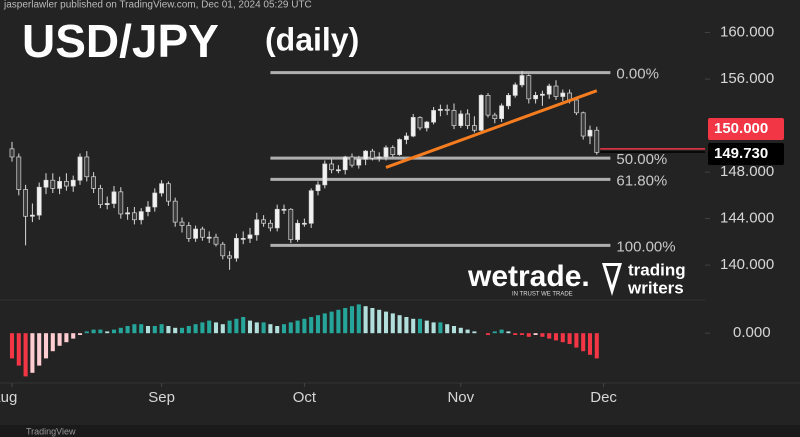 The image size is (800, 437). I want to click on x-tick-label: Nov, so click(460, 397).